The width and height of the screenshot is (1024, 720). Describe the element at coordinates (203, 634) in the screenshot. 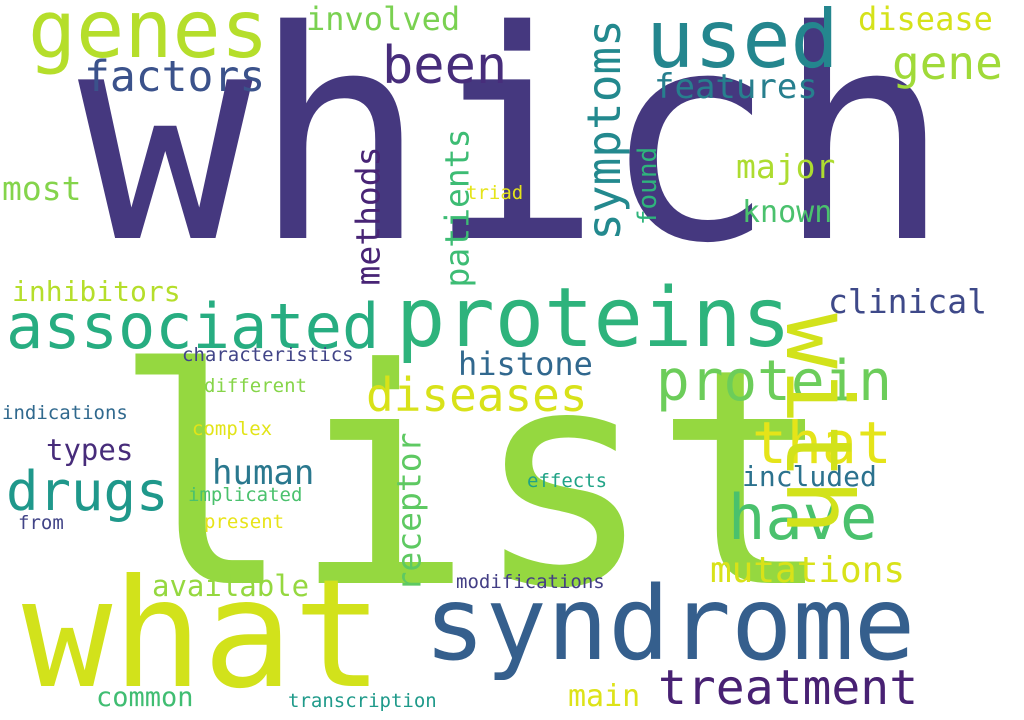

I see `word-what: what` at that location.